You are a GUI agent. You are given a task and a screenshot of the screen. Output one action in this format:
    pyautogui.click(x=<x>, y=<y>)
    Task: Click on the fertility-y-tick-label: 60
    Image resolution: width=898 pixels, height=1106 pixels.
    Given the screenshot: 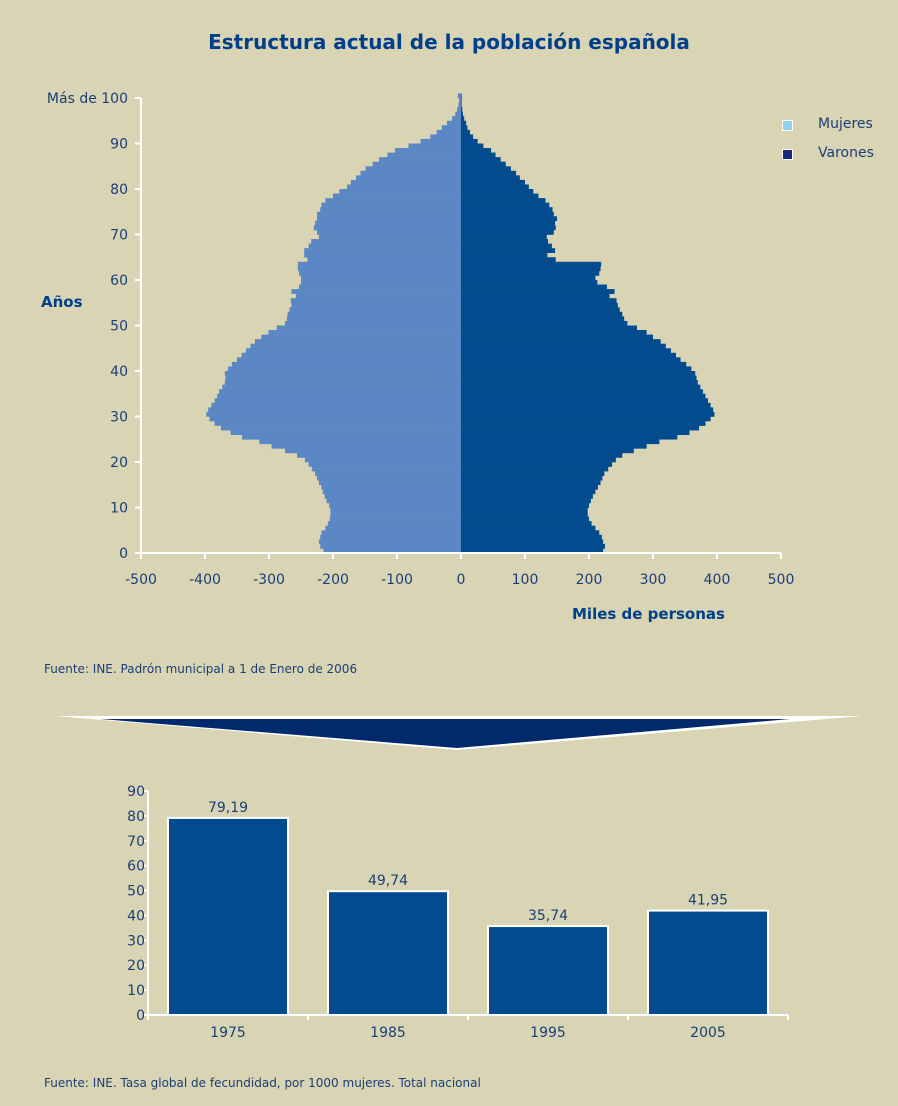 What is the action you would take?
    pyautogui.click(x=136, y=867)
    